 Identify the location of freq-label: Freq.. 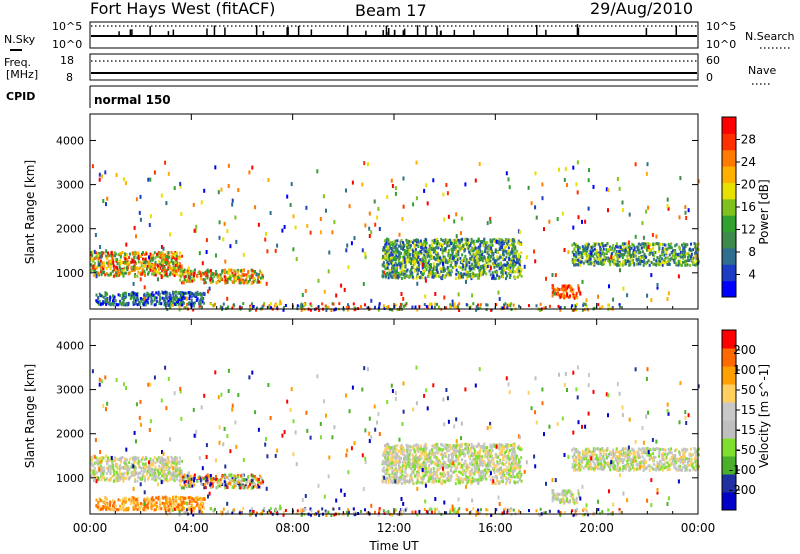
(17, 62).